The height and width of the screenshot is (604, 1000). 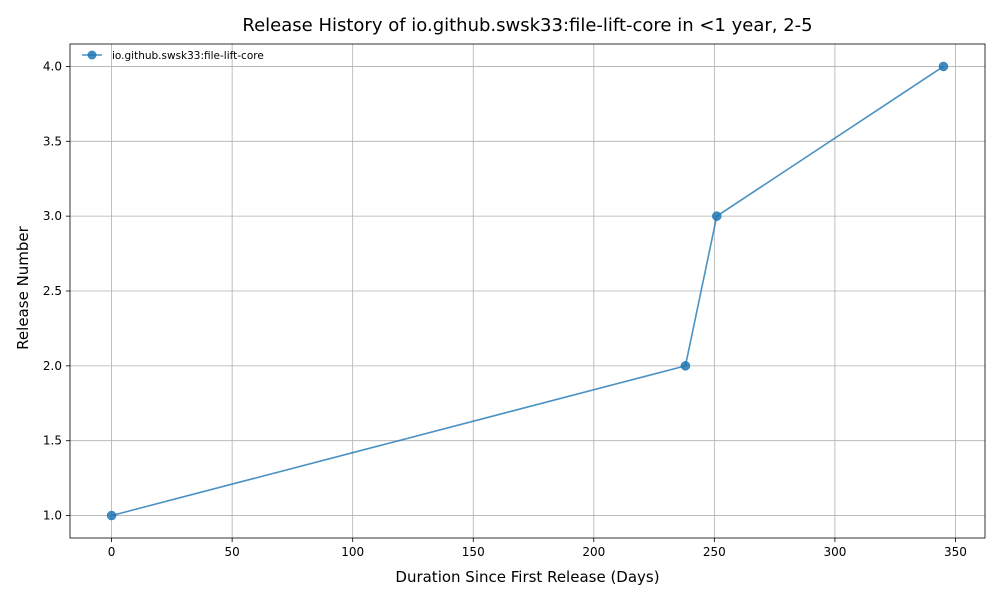 What do you see at coordinates (955, 552) in the screenshot?
I see `x-tick-label: 350` at bounding box center [955, 552].